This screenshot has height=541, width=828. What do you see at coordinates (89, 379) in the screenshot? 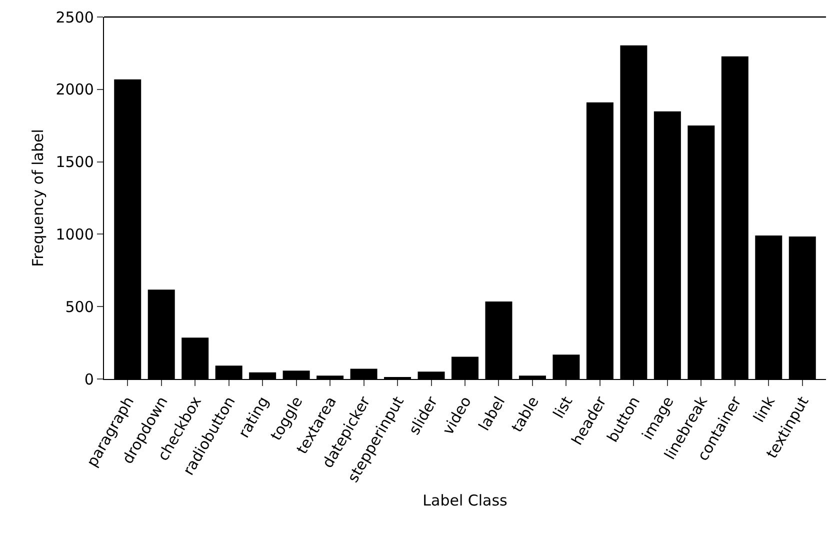
I see `y-tick-label: 0` at bounding box center [89, 379].